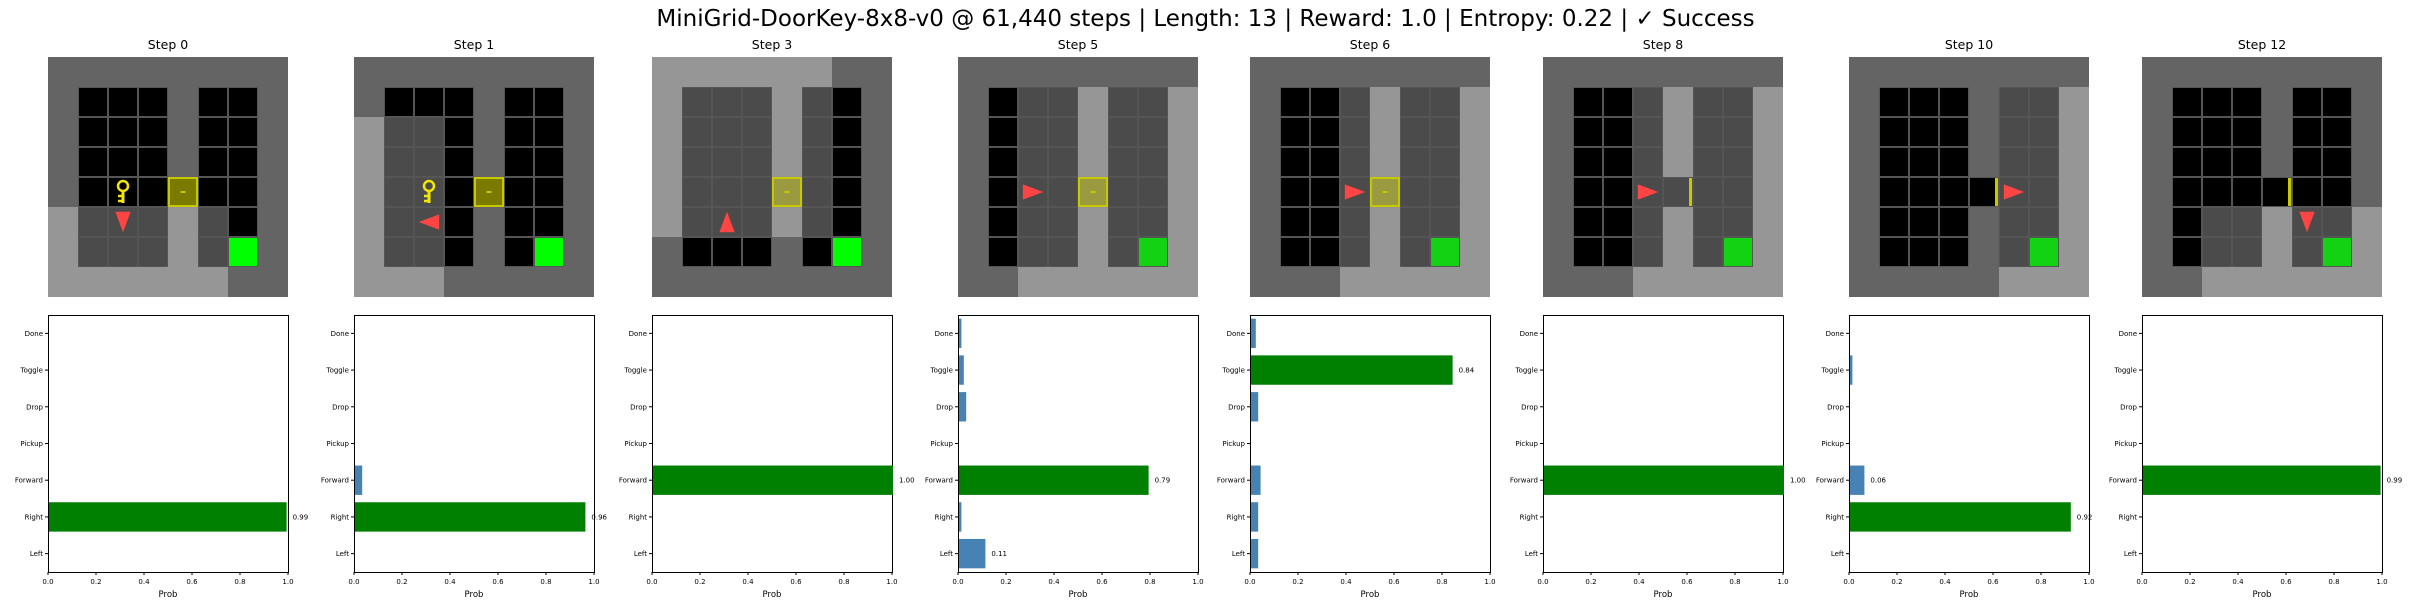 This screenshot has height=612, width=2411. I want to click on bar-right, so click(1960, 517).